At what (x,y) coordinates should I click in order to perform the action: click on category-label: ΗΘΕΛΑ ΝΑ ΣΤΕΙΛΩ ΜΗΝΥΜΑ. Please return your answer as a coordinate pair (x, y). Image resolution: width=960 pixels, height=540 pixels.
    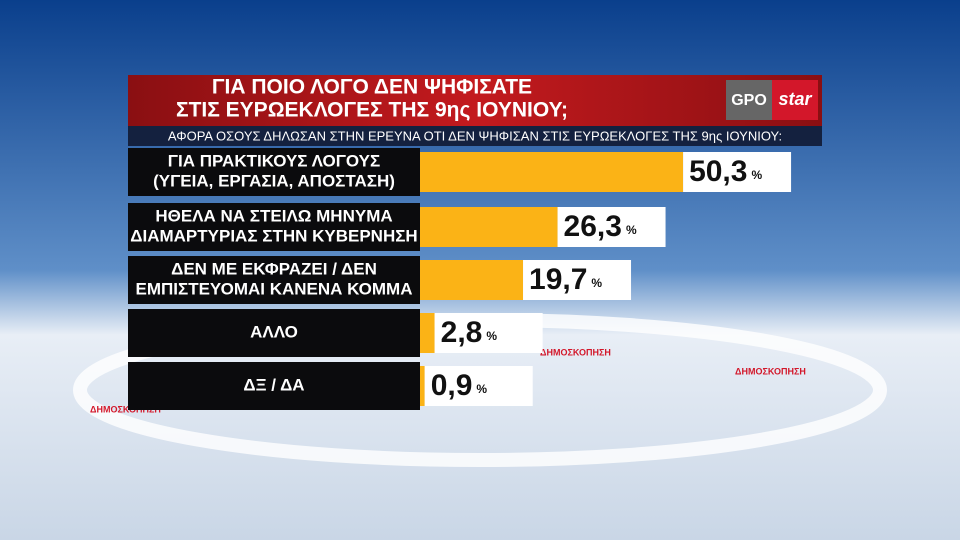
    Looking at the image, I should click on (273, 215).